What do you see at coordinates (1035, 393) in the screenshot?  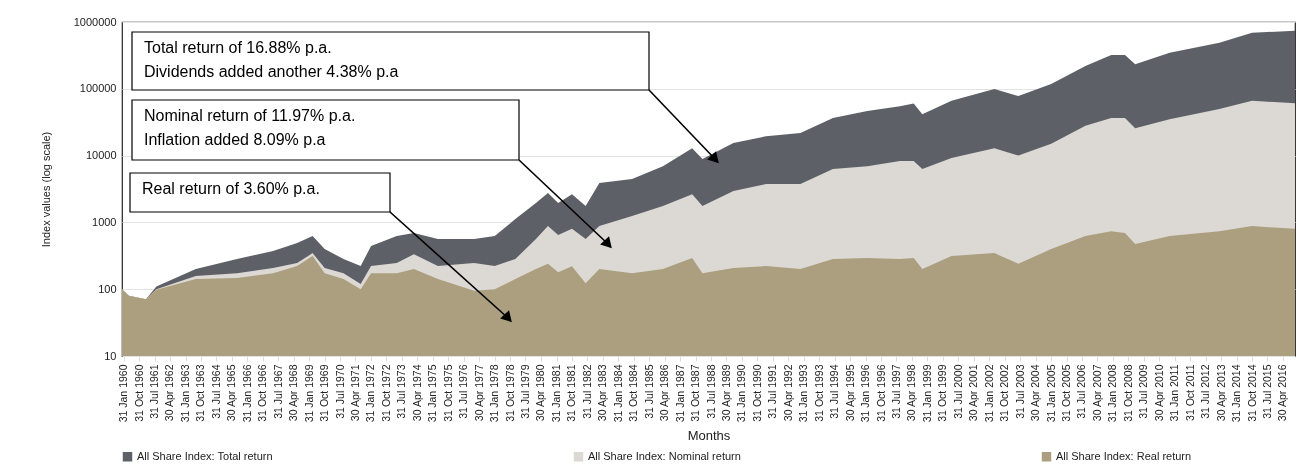 I see `x-tick-label: 30 Apr 2004` at bounding box center [1035, 393].